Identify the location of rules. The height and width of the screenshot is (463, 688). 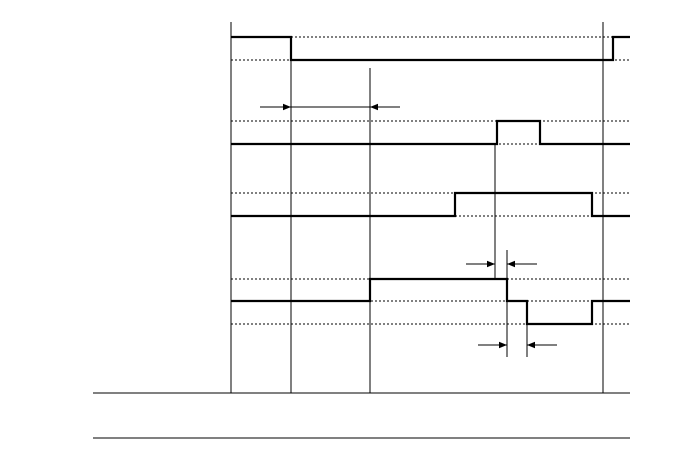
(361, 415).